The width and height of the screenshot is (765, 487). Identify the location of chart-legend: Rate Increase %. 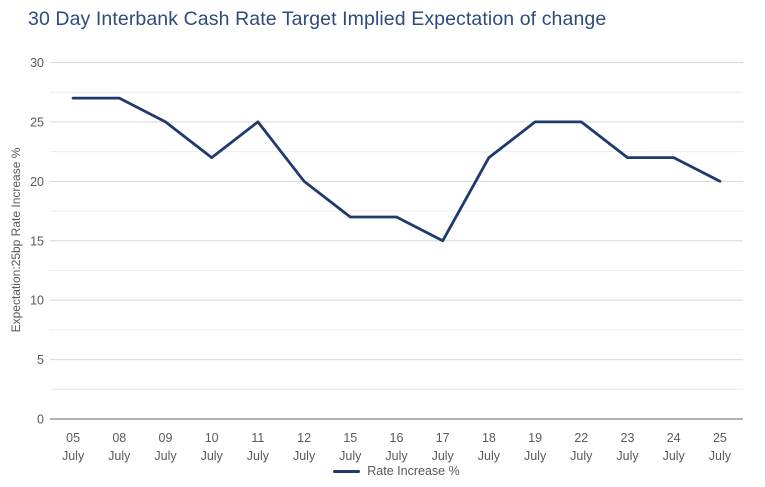
(396, 471).